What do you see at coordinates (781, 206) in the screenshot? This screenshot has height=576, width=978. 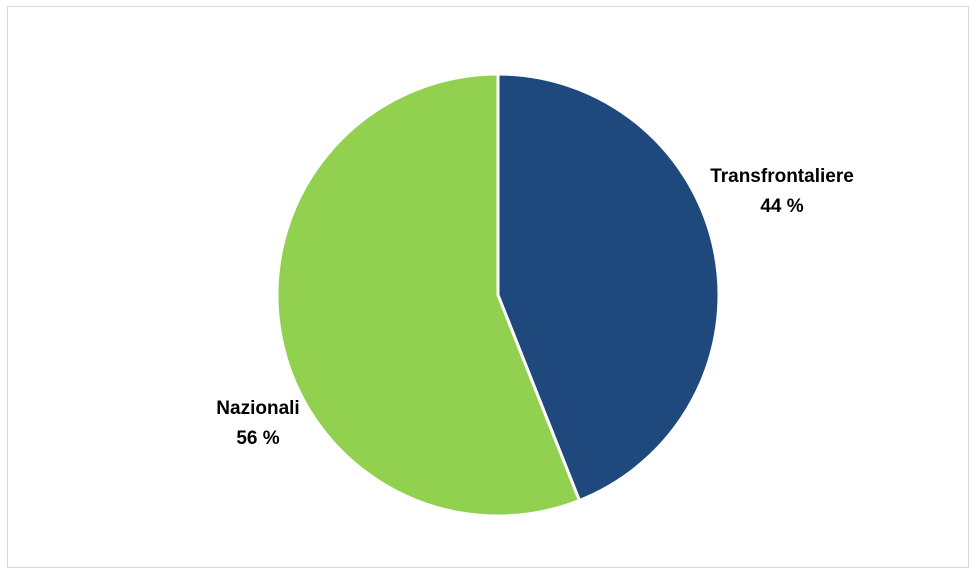 I see `data-label-value: 44 %` at bounding box center [781, 206].